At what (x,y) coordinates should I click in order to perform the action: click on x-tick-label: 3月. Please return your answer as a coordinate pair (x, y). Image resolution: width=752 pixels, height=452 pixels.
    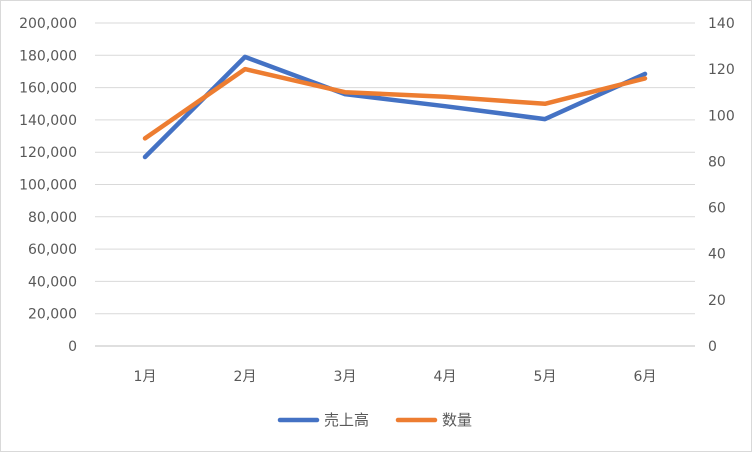
    Looking at the image, I should click on (345, 377).